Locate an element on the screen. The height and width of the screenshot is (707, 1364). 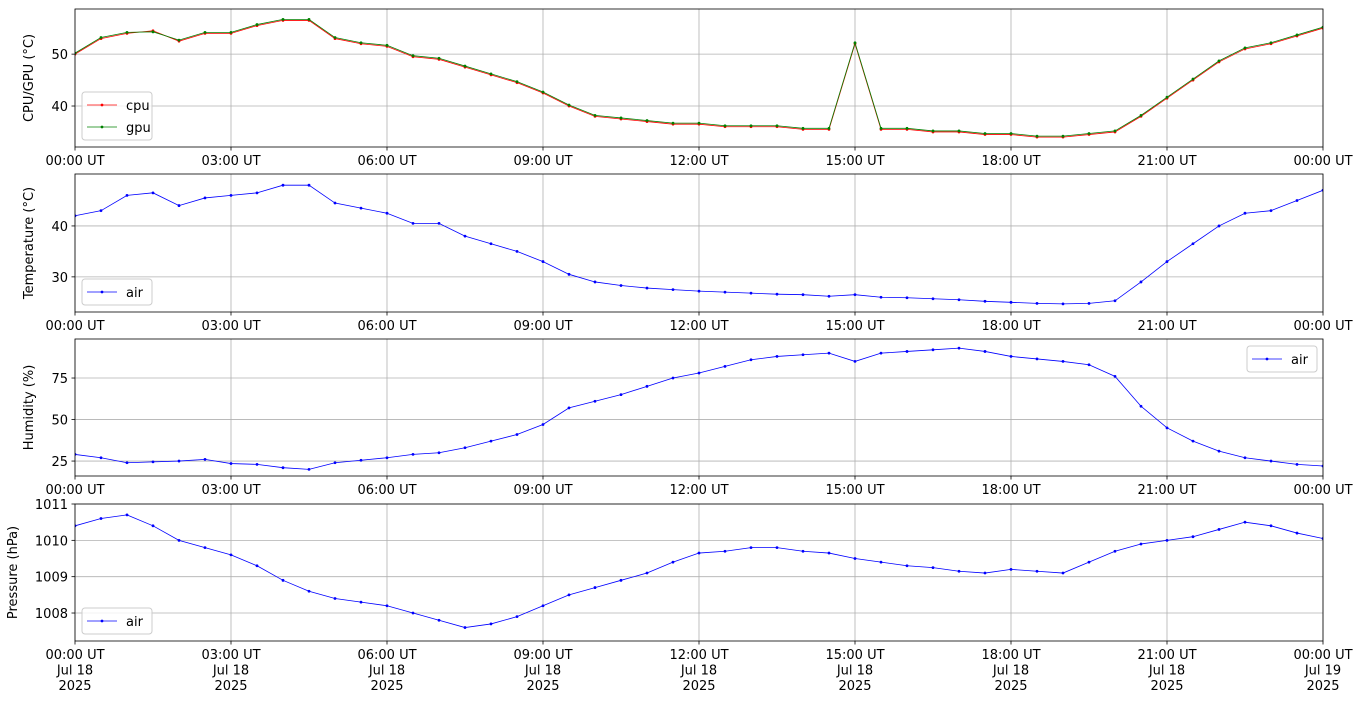
y-tick-label: 1009 is located at coordinates (51, 578).